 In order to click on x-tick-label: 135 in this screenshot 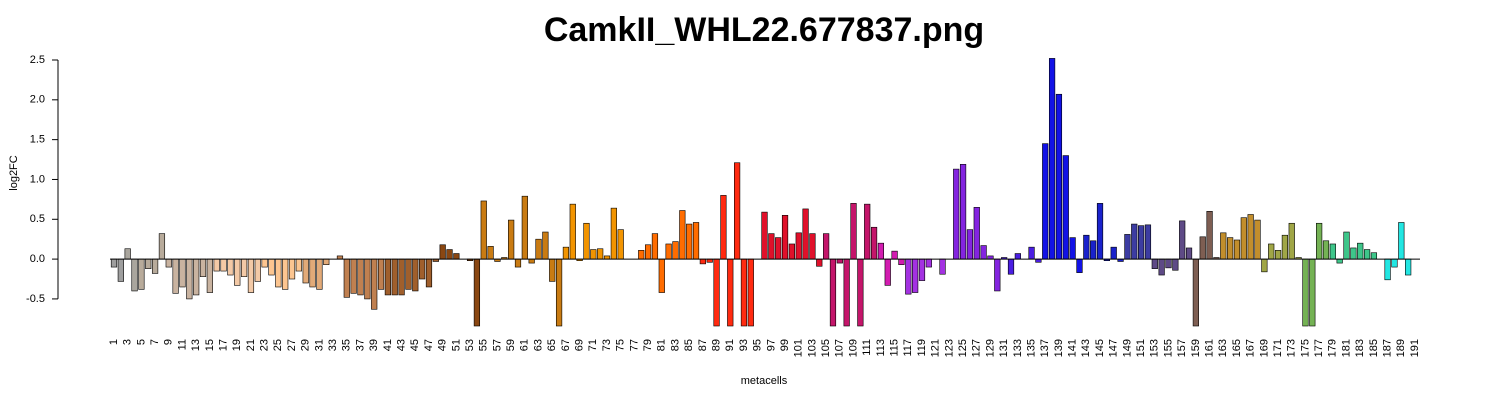, I will do `click(1031, 348)`.